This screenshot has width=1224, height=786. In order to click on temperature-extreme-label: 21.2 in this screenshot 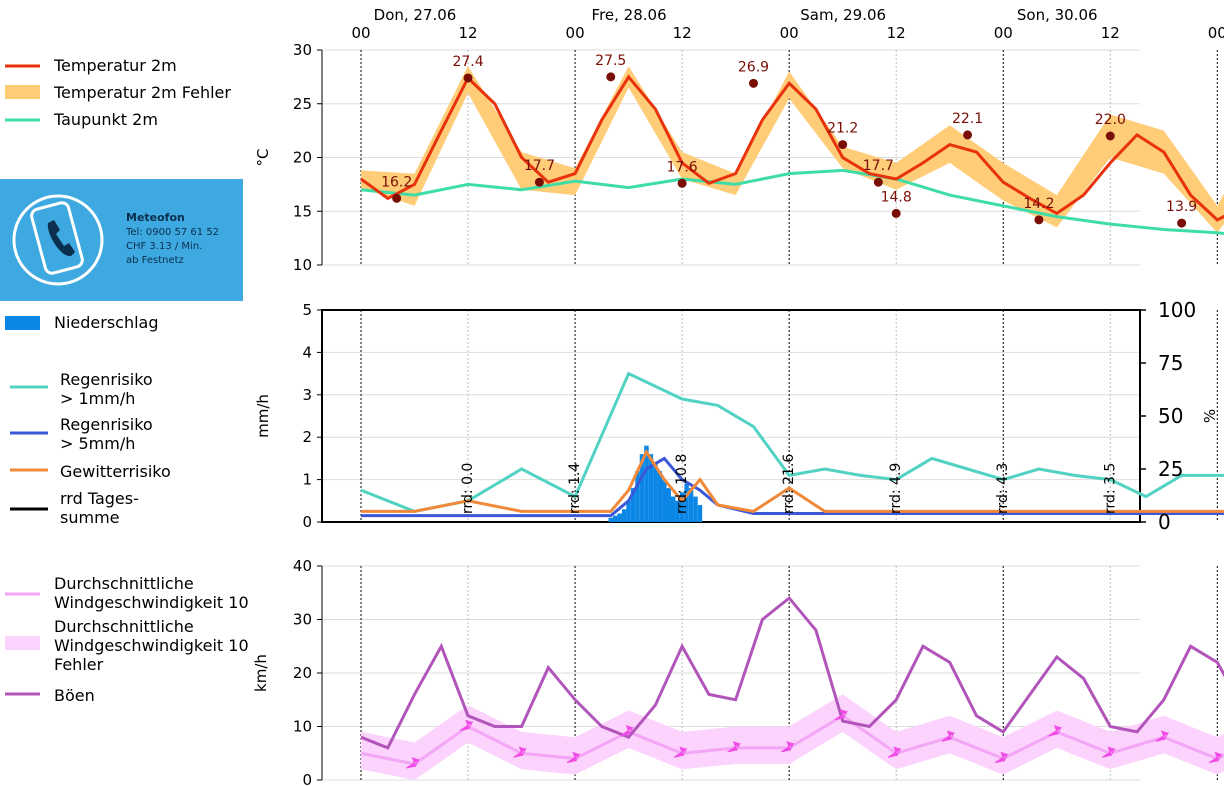, I will do `click(842, 129)`.